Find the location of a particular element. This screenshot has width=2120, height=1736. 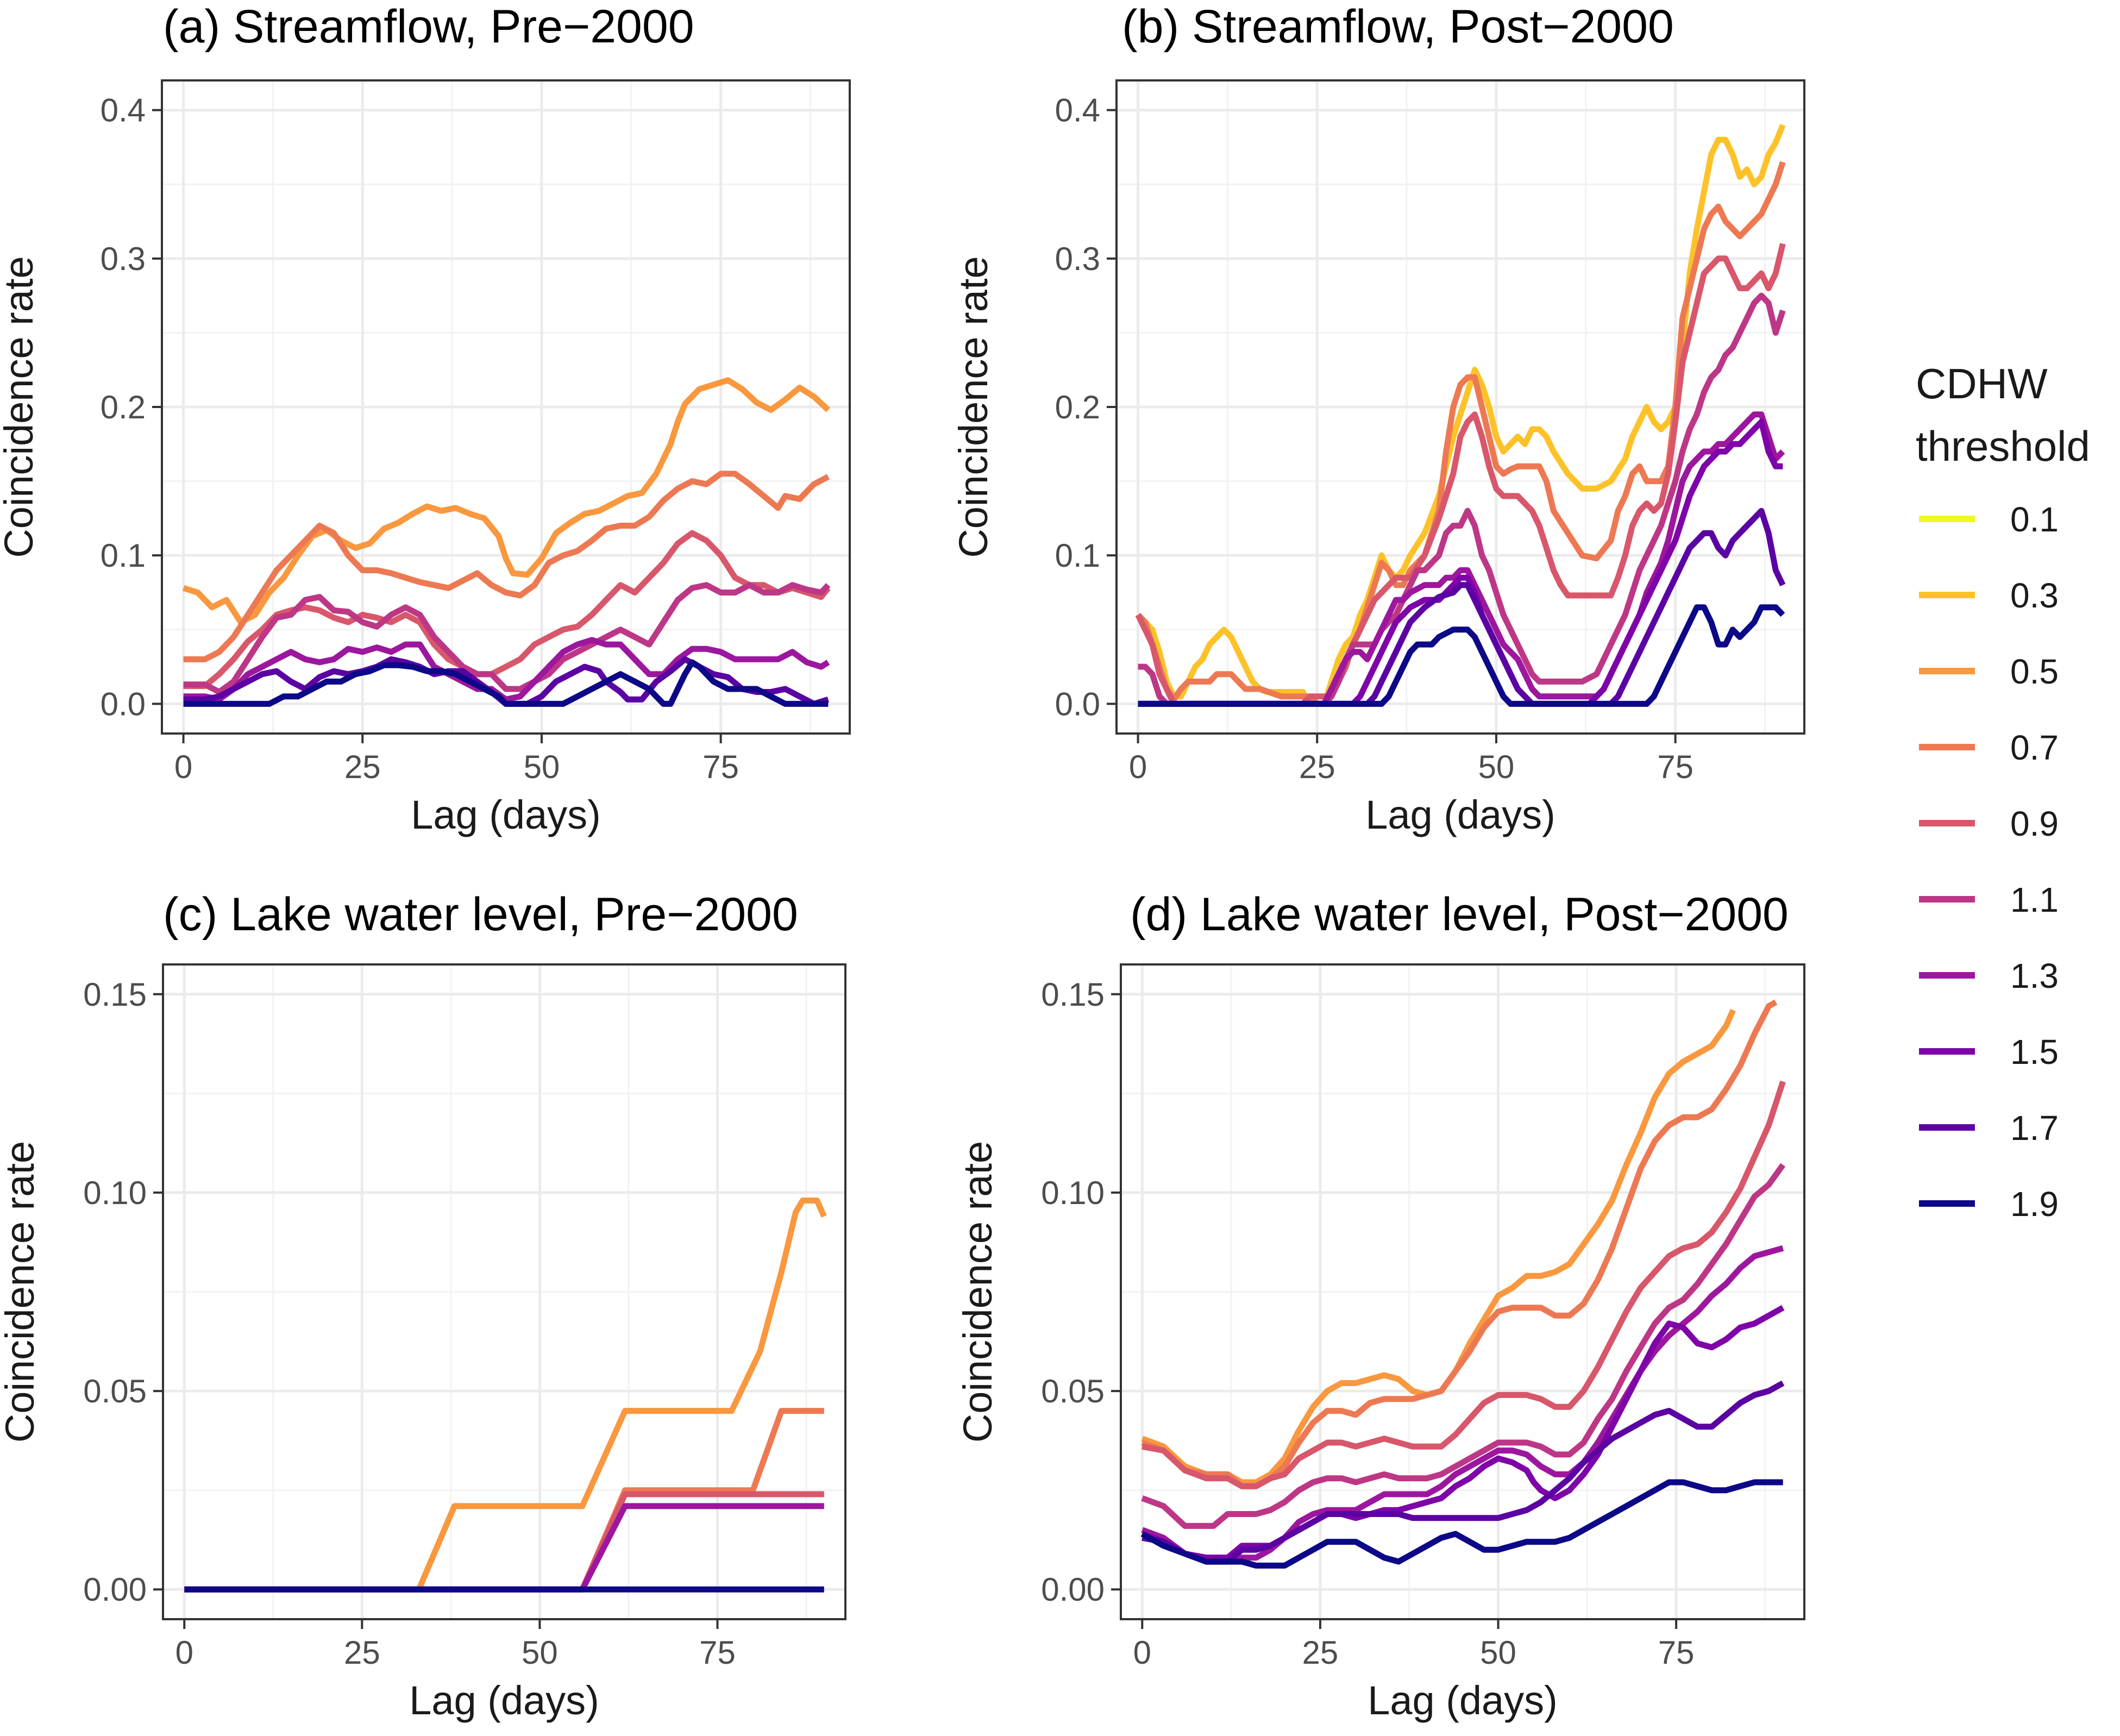

panel-c-border is located at coordinates (504, 1291).